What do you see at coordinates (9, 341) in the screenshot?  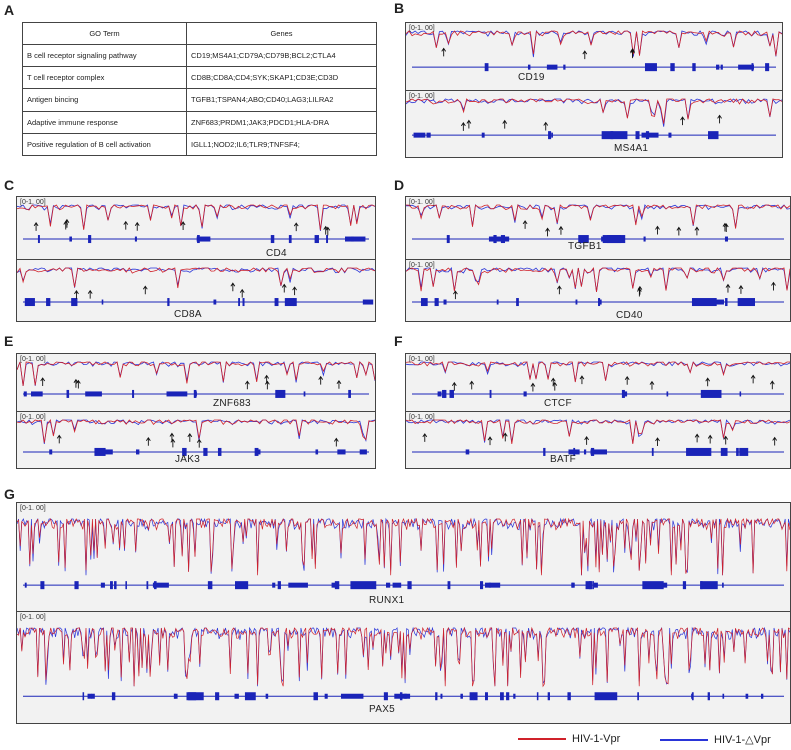 I see `panel-label-e: E` at bounding box center [9, 341].